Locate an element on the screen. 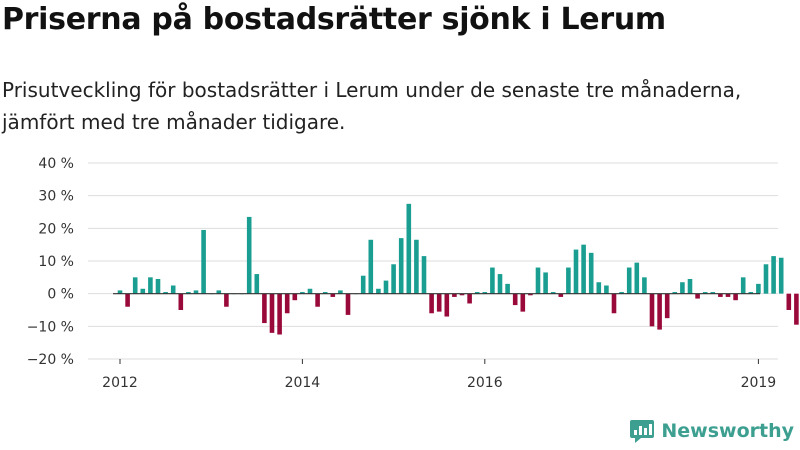  y-tick-label: 0 % is located at coordinates (60, 295).